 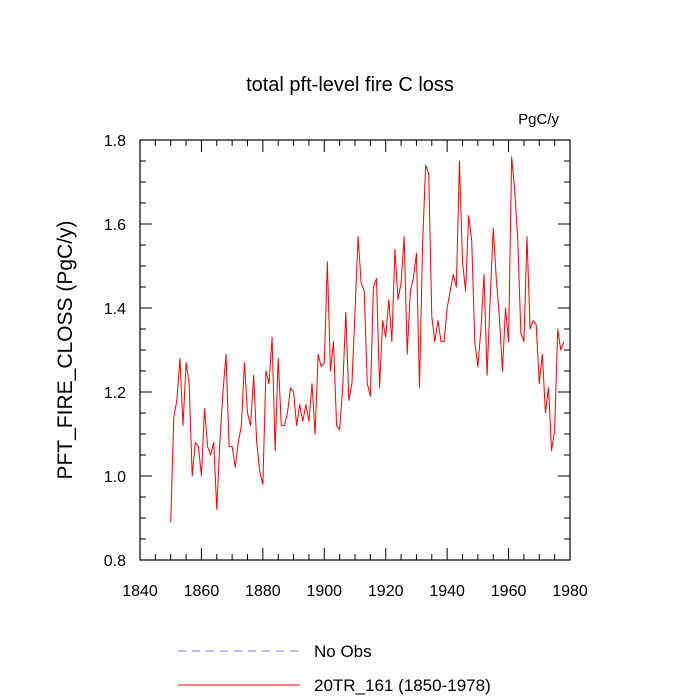 What do you see at coordinates (386, 591) in the screenshot?
I see `x-tick-label: 1920` at bounding box center [386, 591].